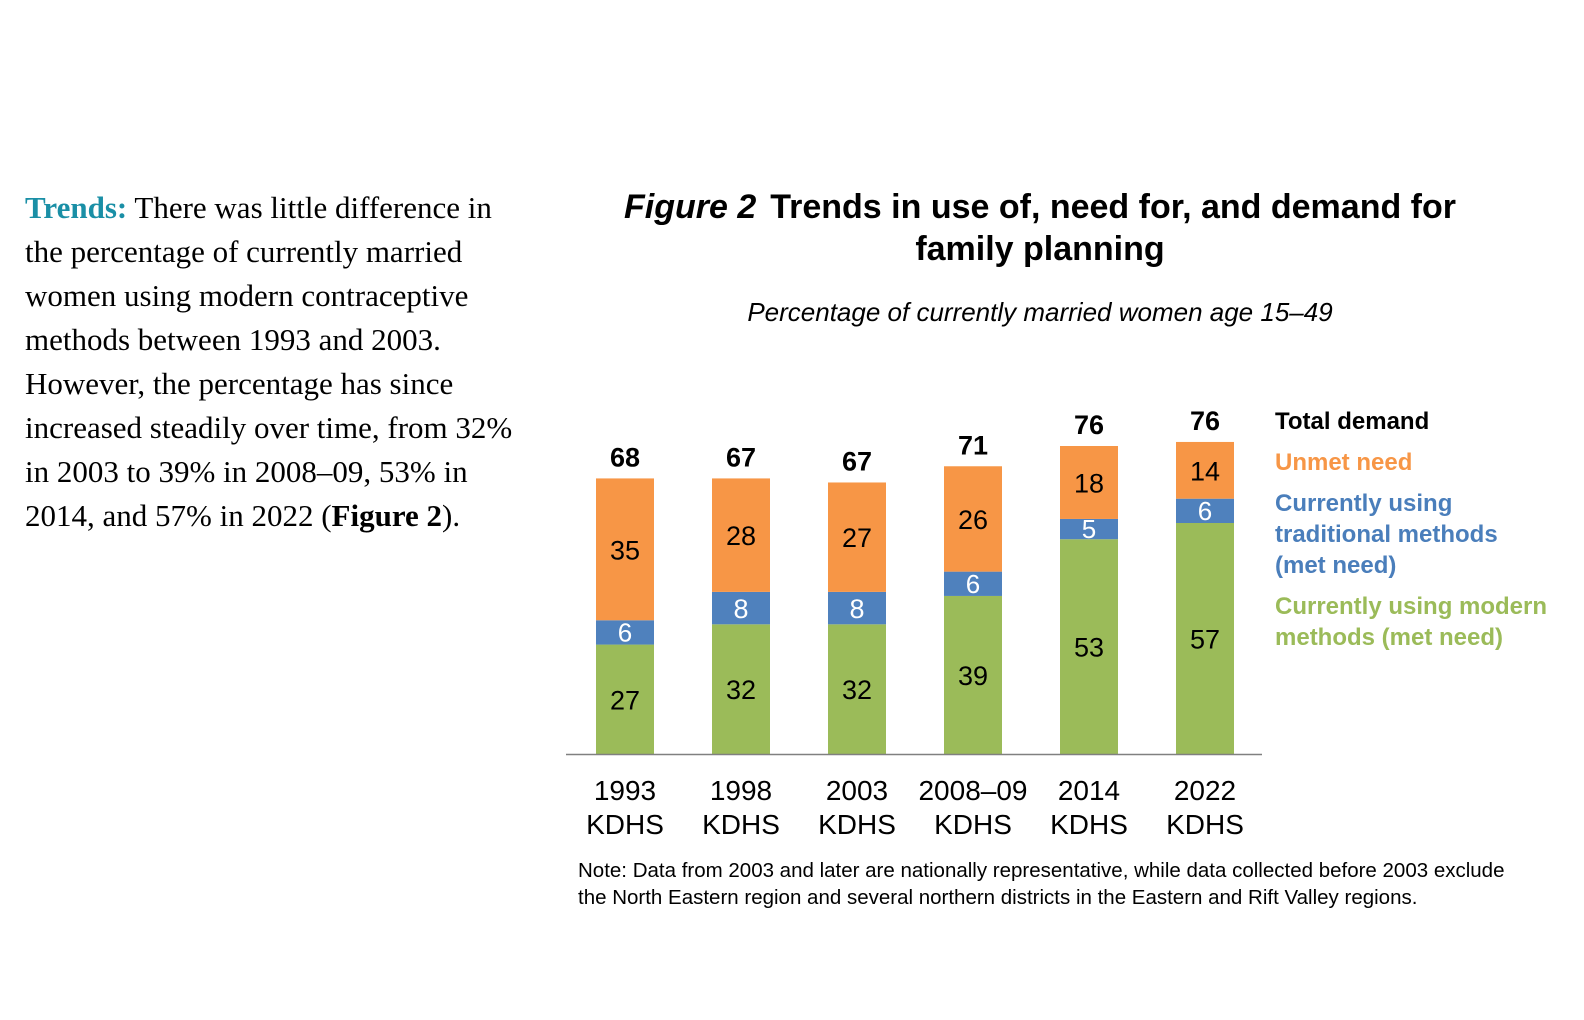 This screenshot has height=1020, width=1584. Describe the element at coordinates (857, 538) in the screenshot. I see `data-label-unmet: 27` at that location.